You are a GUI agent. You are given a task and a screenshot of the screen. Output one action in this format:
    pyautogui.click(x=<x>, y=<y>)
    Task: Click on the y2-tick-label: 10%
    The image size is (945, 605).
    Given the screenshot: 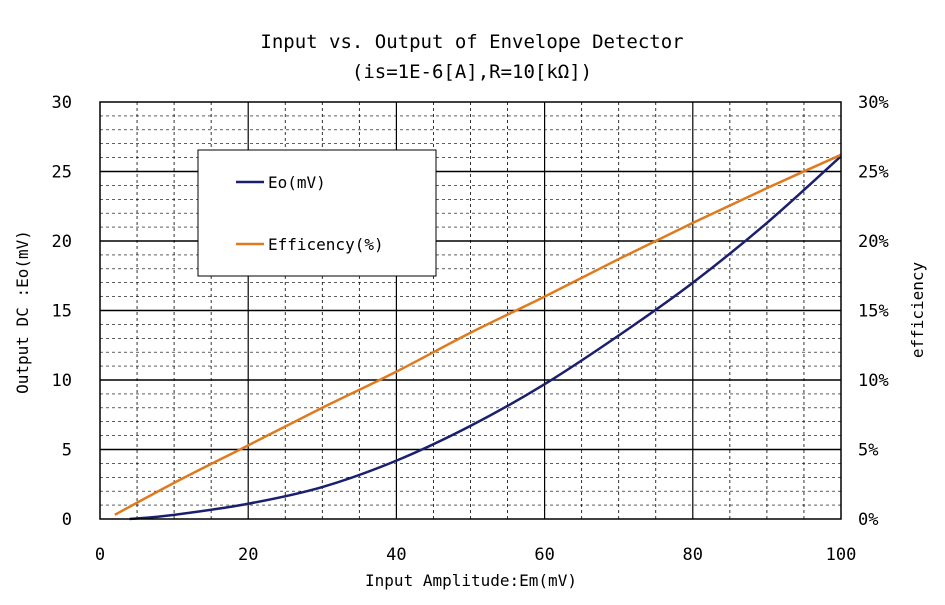 What is the action you would take?
    pyautogui.click(x=873, y=381)
    